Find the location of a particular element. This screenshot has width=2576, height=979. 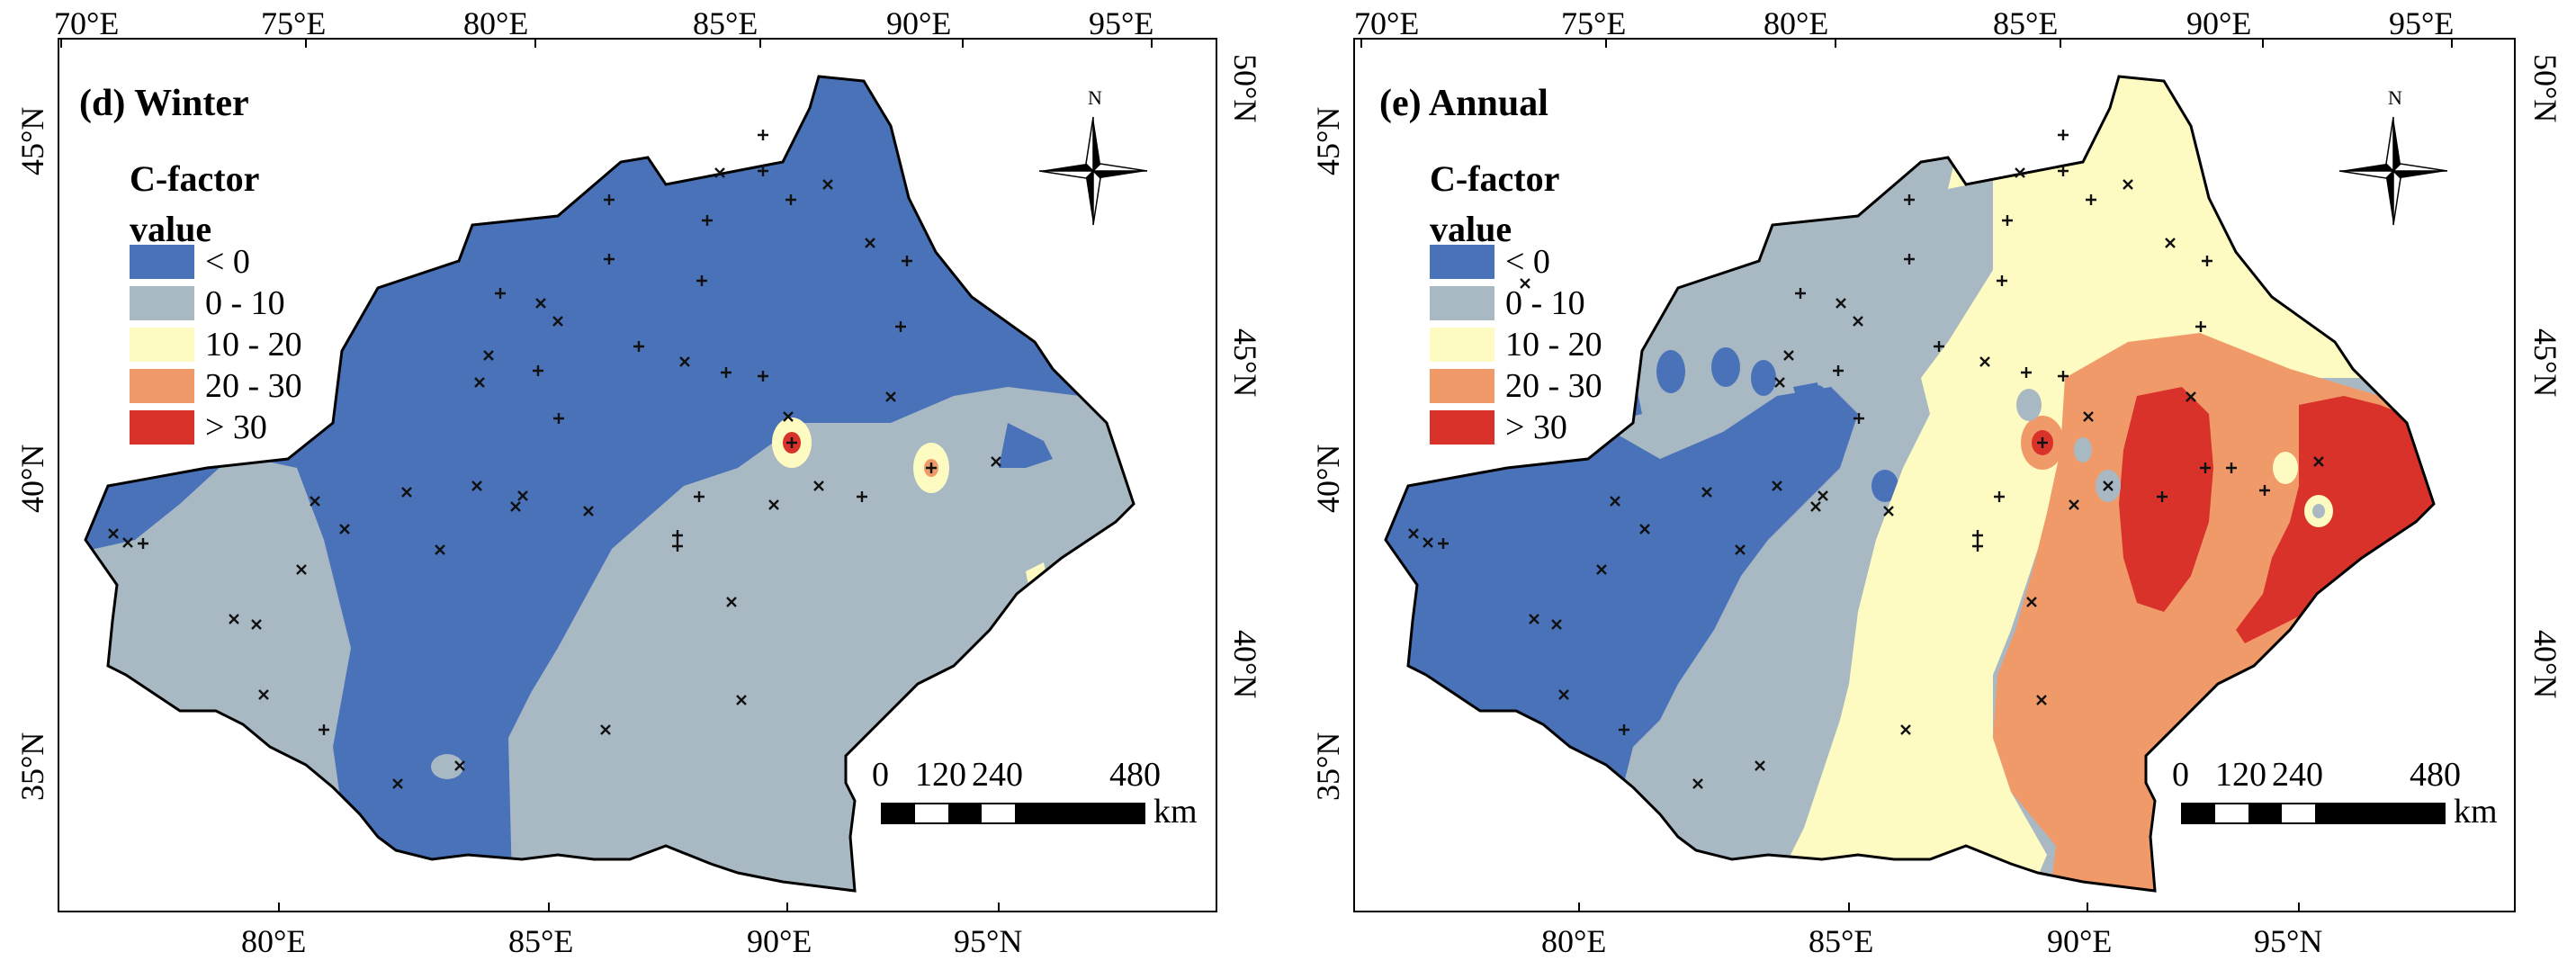

tick-label: 50°N is located at coordinates (1245, 88).